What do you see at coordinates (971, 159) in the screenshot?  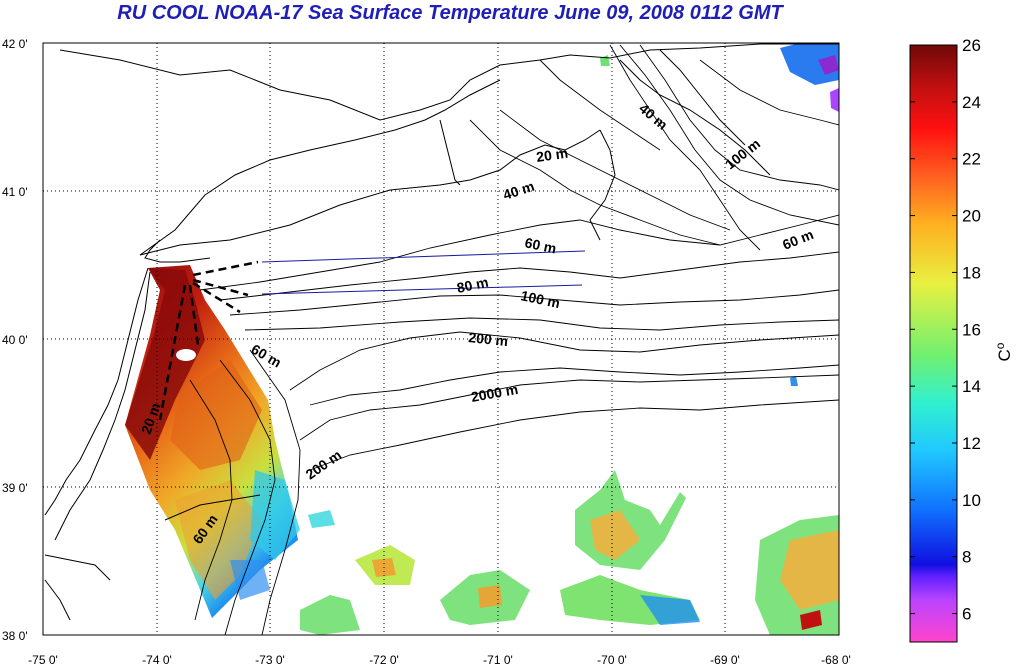 I see `colorbar-tick-label: 22` at bounding box center [971, 159].